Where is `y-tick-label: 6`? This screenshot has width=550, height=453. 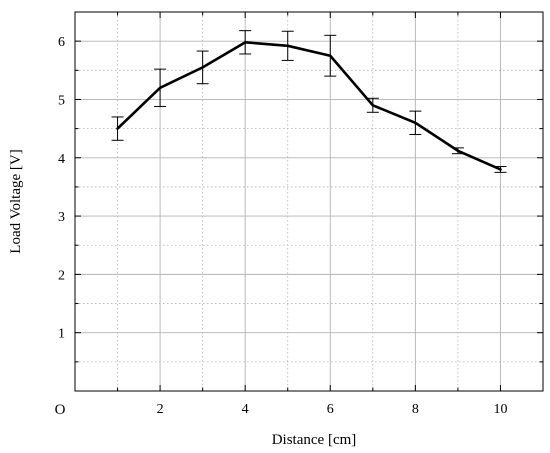 y-tick-label: 6 is located at coordinates (61, 42).